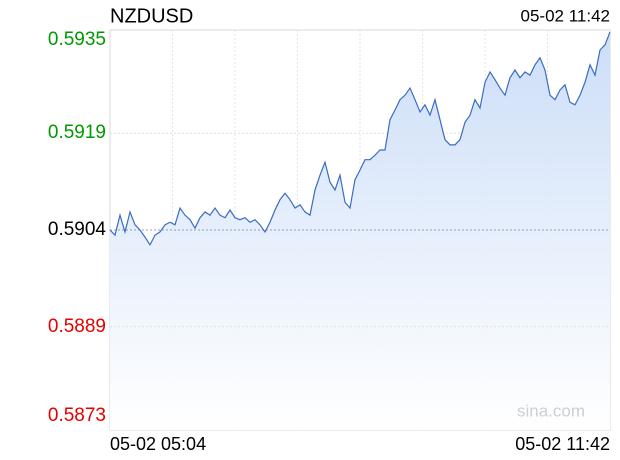  Describe the element at coordinates (77, 415) in the screenshot. I see `y-tick-label: 0.5873` at that location.